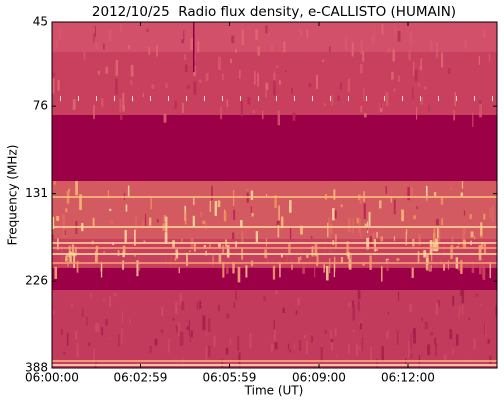 The width and height of the screenshot is (504, 404). What do you see at coordinates (141, 378) in the screenshot?
I see `x-tick-label: 06:02:59` at bounding box center [141, 378].